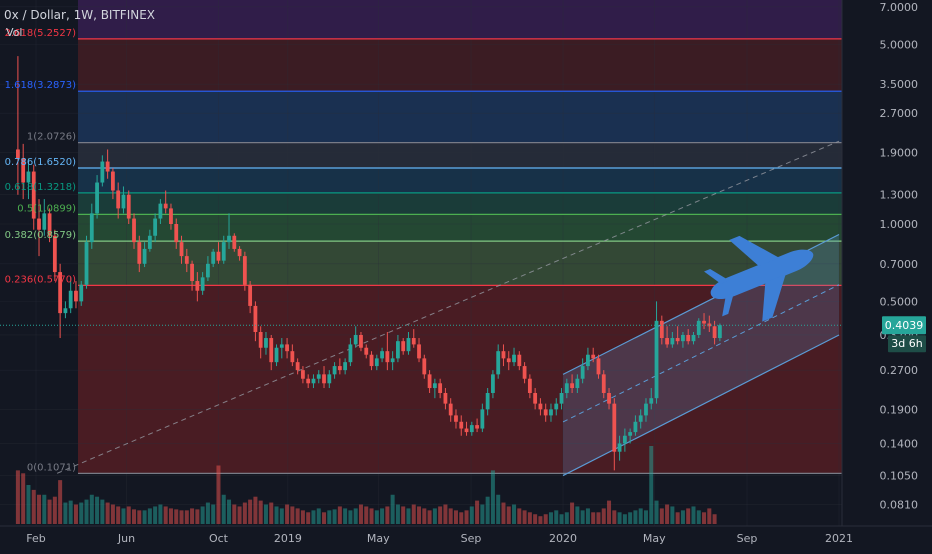 The image size is (932, 554). What do you see at coordinates (466, 537) in the screenshot?
I see `time-axis: Feb Jun Oct 2019 May Sep 2020 May Sep 2021` at bounding box center [466, 537].